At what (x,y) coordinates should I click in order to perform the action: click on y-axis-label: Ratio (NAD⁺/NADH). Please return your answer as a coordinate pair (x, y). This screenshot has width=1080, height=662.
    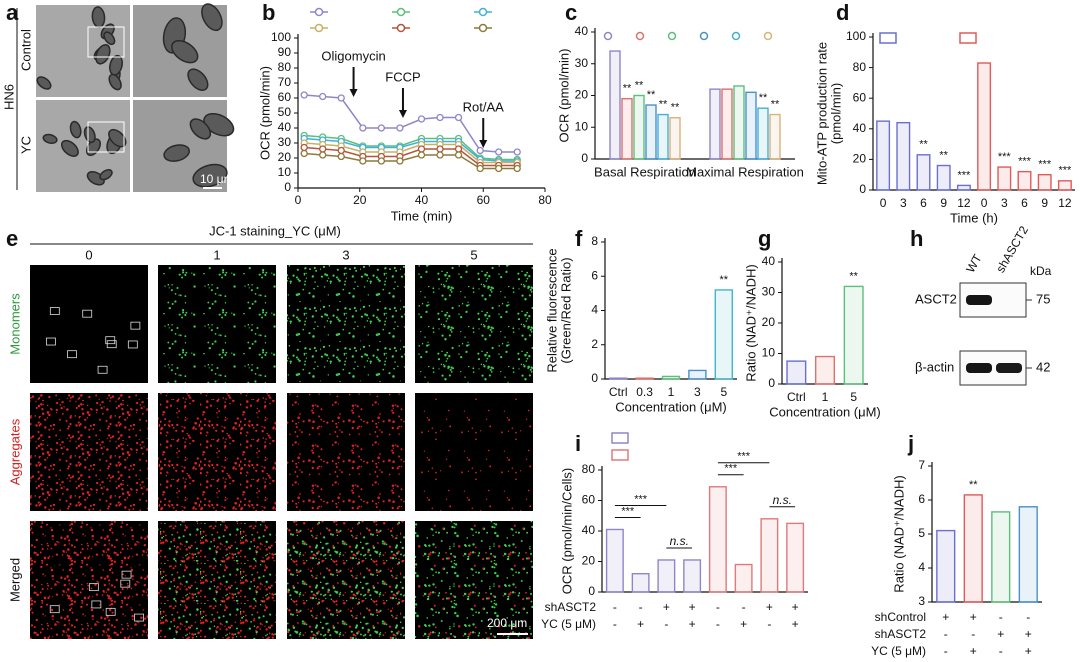
    Looking at the image, I should click on (750, 322).